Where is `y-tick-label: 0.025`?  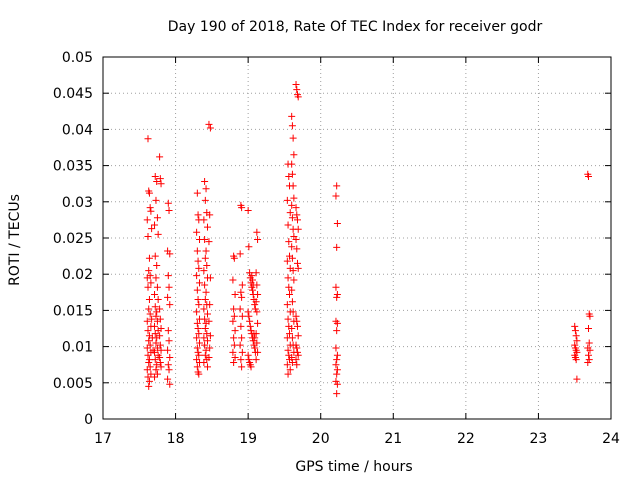 y-tick-label: 0.025 is located at coordinates (73, 239).